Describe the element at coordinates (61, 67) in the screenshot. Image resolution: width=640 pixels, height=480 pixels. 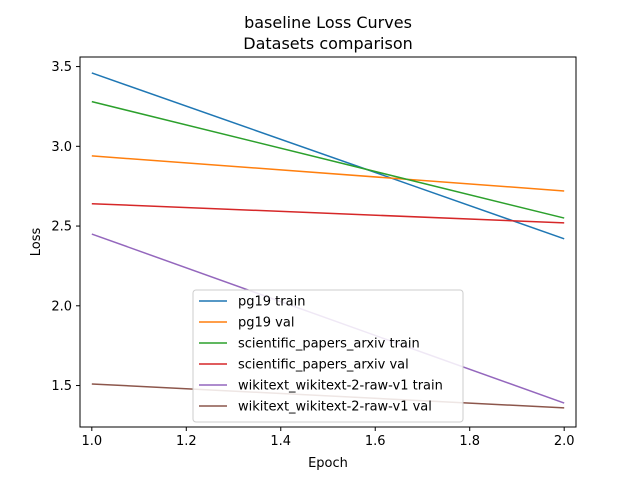
I see `y-tick-label: 3.5` at that location.